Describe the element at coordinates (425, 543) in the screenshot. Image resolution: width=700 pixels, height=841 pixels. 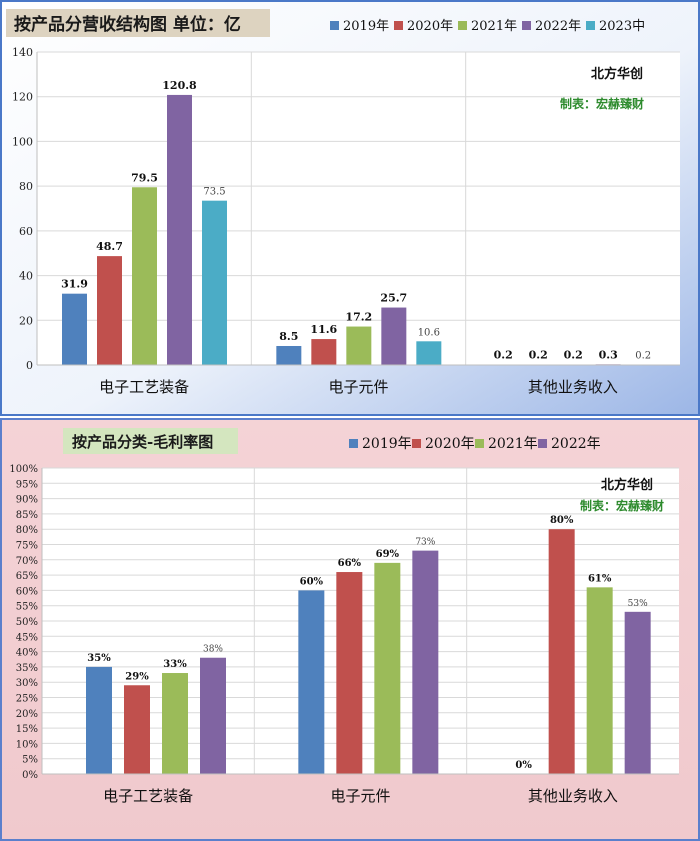
I see `data-label: 73%` at that location.